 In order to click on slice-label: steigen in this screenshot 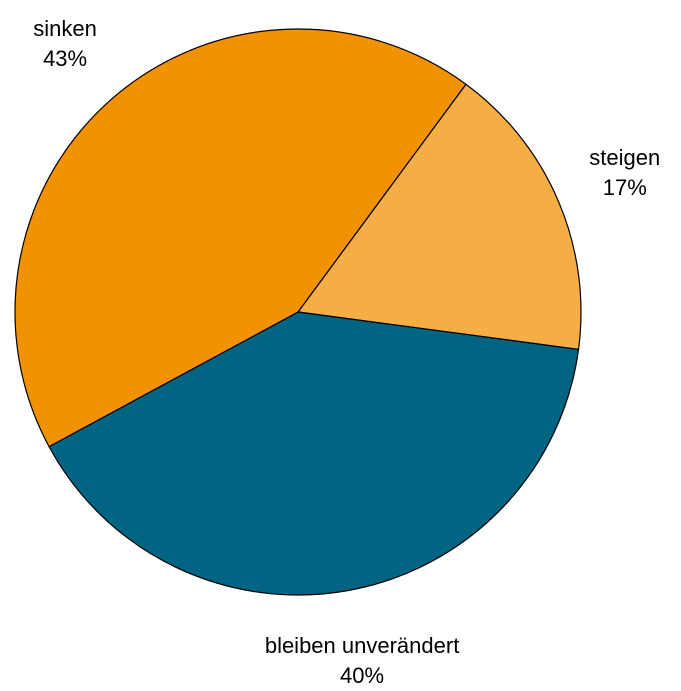, I will do `click(624, 157)`.